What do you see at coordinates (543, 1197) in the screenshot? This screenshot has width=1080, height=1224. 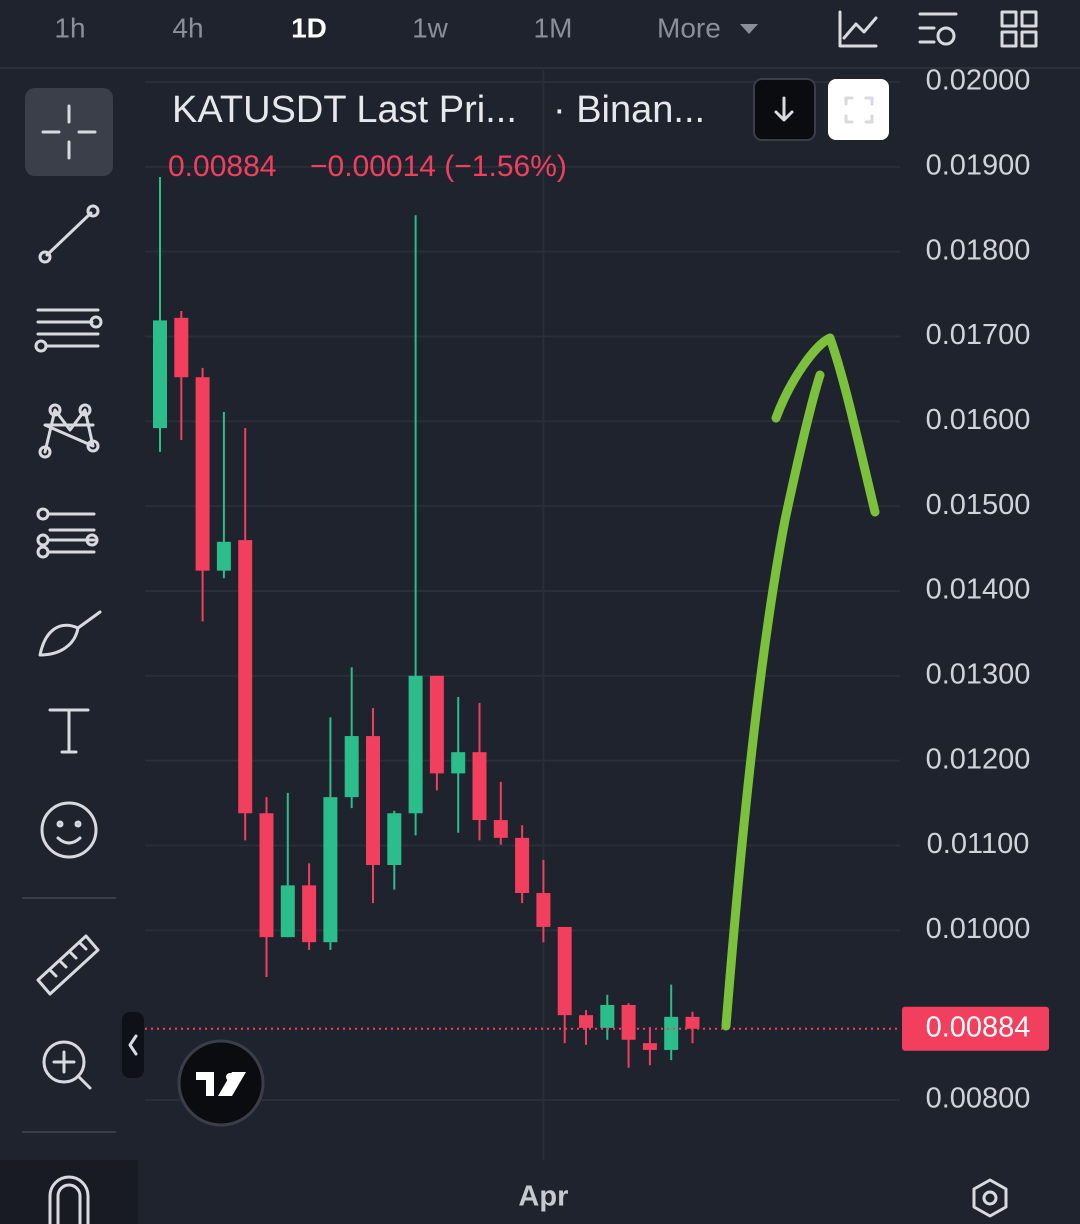 I see `x-tick-label: Apr` at bounding box center [543, 1197].